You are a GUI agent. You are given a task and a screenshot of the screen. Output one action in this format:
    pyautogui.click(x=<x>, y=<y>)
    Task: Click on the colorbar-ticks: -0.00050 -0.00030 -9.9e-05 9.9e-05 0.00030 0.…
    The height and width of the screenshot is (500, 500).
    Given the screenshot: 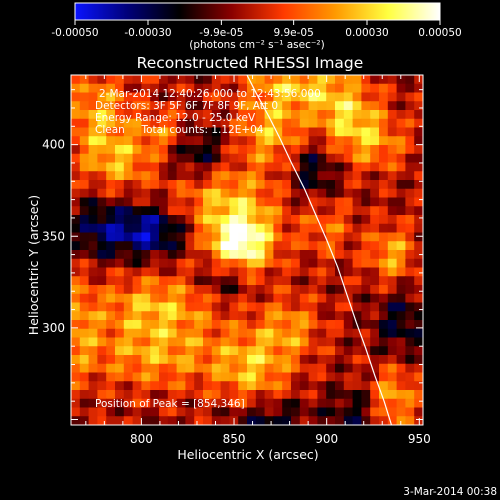 What is the action you would take?
    pyautogui.click(x=256, y=29)
    